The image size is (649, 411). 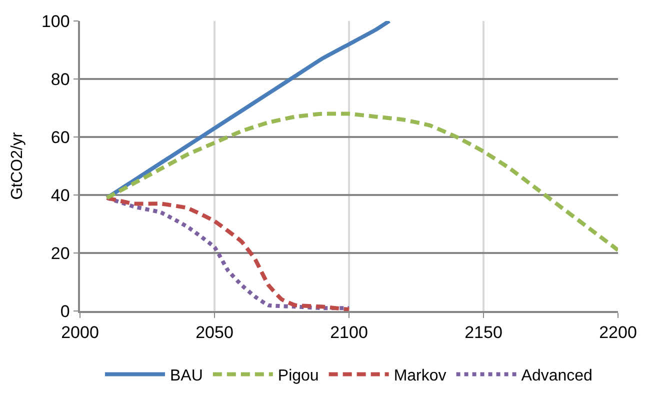 I want to click on x-tick-label: 2050, so click(x=215, y=332).